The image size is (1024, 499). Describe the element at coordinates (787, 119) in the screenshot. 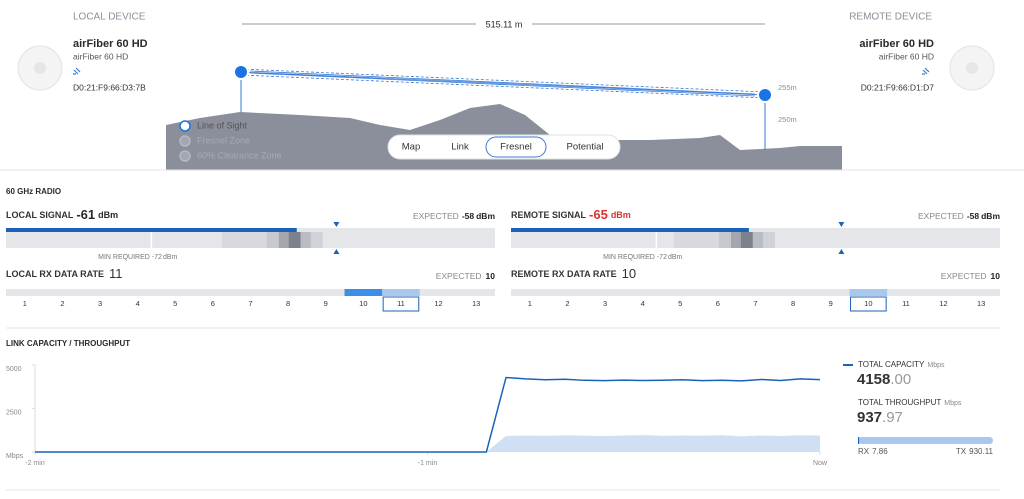

I see `elevation-label: 250m` at that location.